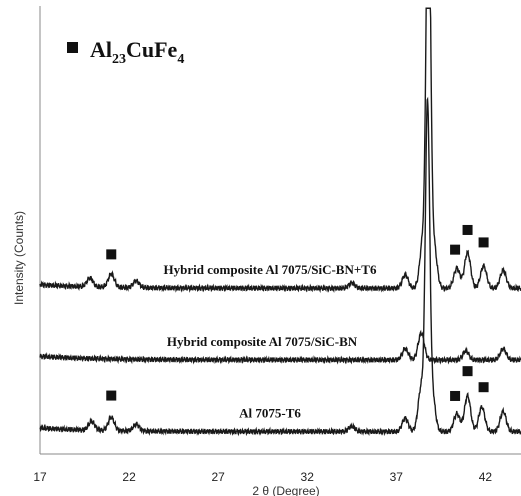 The width and height of the screenshot is (521, 496). What do you see at coordinates (40, 477) in the screenshot?
I see `x-tick-label: 17` at bounding box center [40, 477].